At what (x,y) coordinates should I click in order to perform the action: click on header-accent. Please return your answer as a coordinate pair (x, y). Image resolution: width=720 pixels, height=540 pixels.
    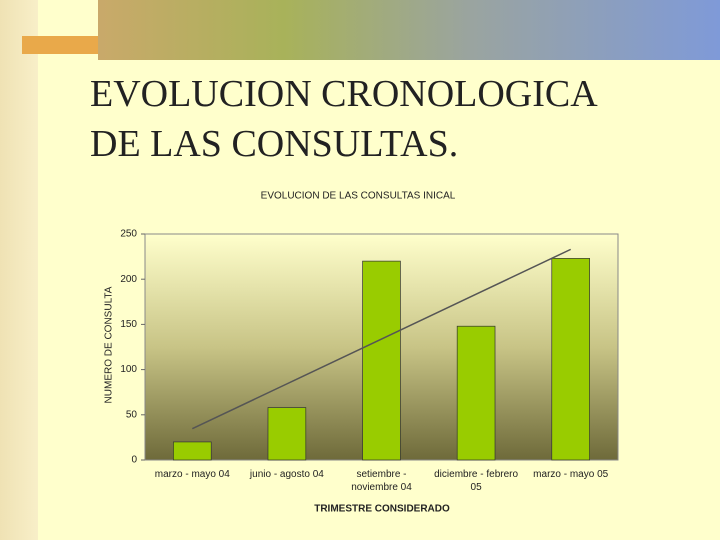
    Looking at the image, I should click on (60, 45).